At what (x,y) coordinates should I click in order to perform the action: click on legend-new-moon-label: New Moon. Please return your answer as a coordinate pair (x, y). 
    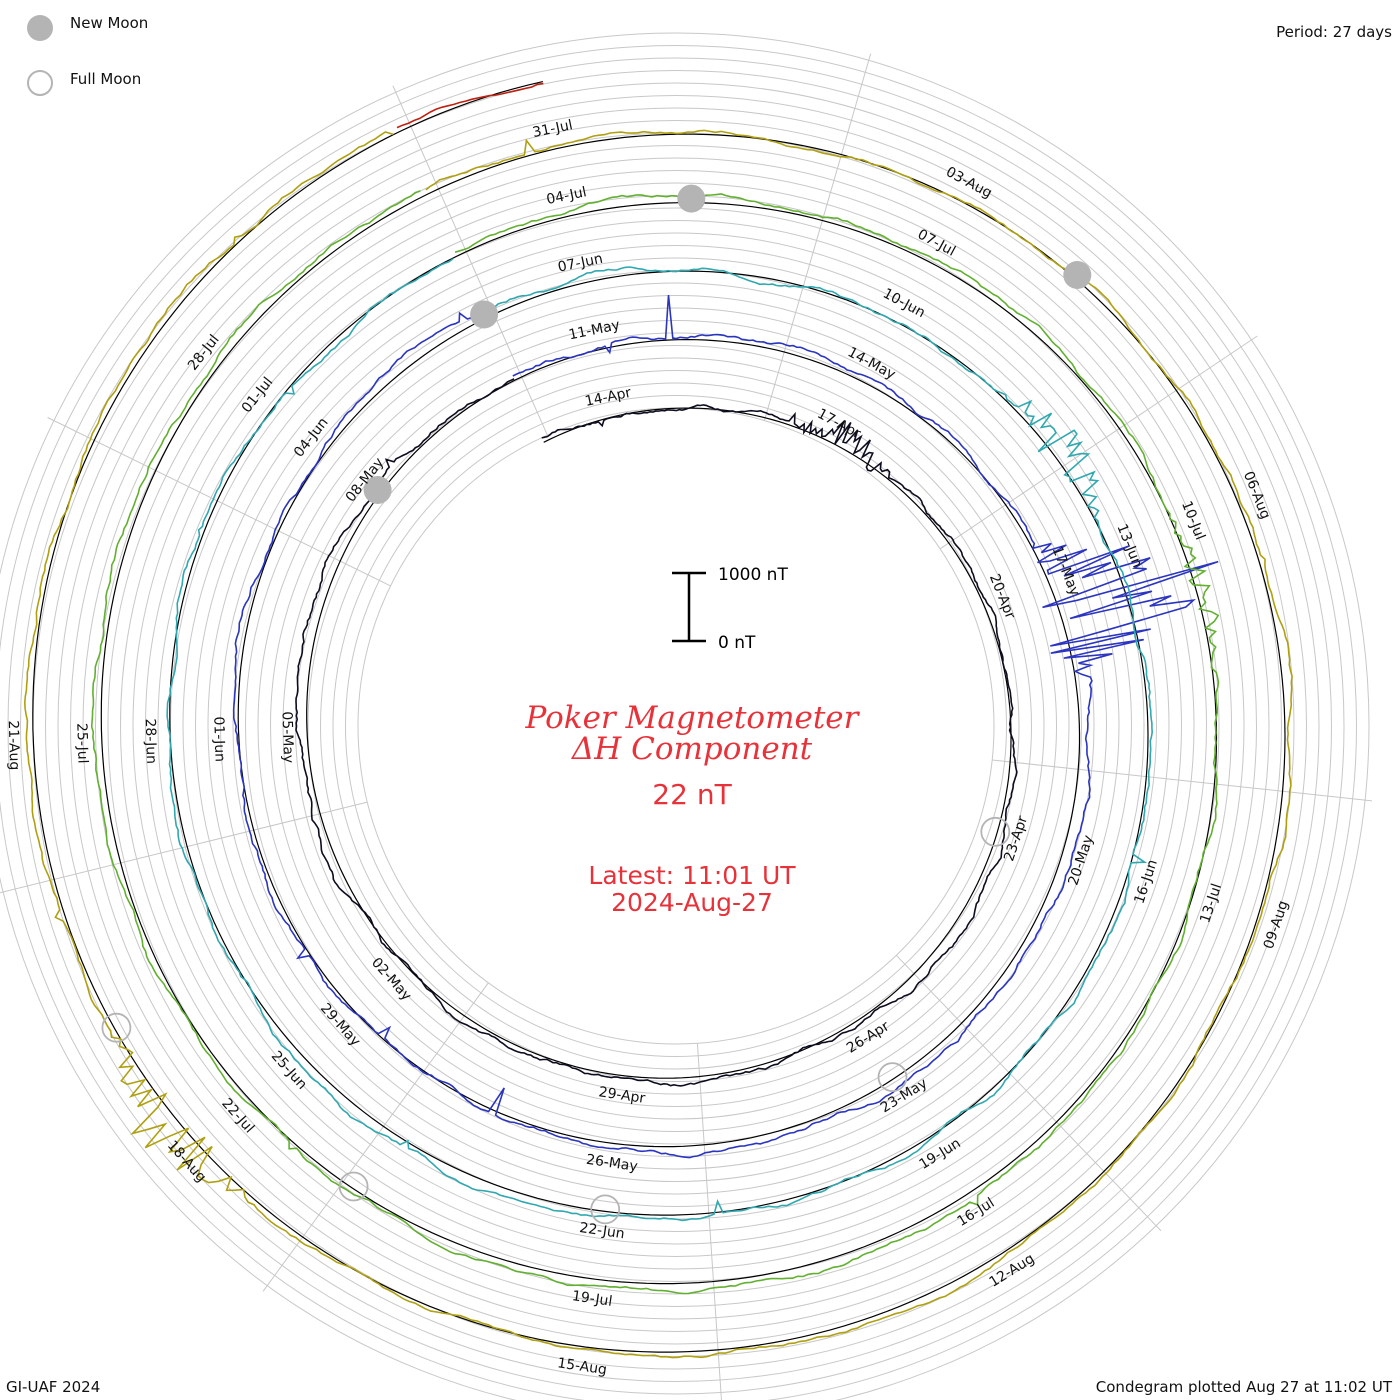
    Looking at the image, I should click on (109, 23).